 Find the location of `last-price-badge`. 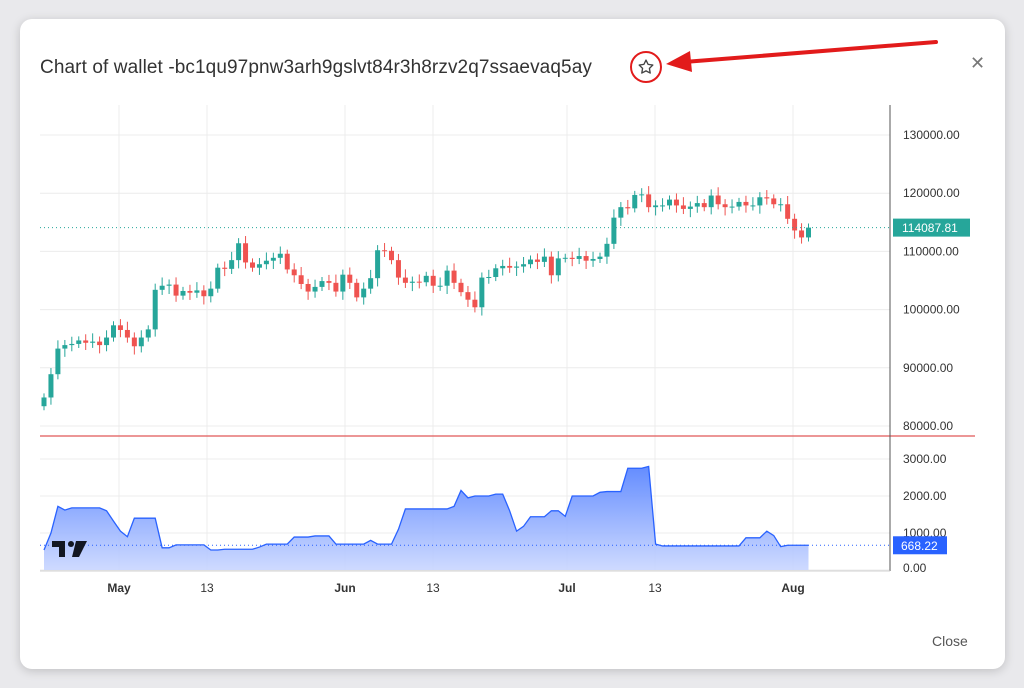

last-price-badge is located at coordinates (931, 227).